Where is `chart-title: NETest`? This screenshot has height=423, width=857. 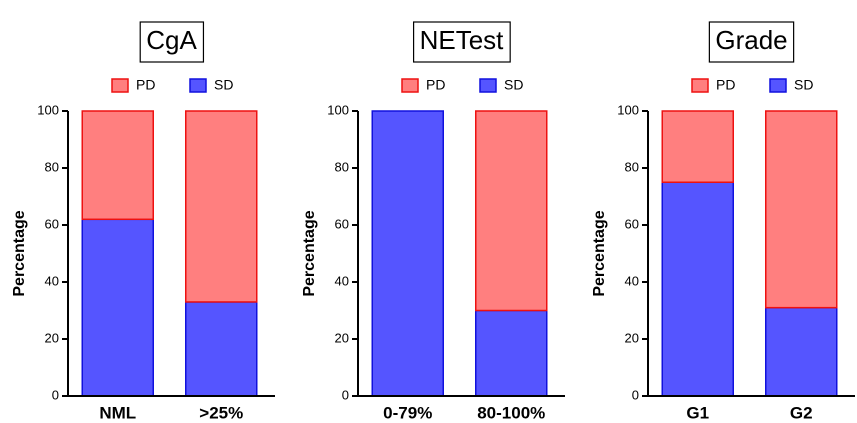 chart-title: NETest is located at coordinates (462, 40).